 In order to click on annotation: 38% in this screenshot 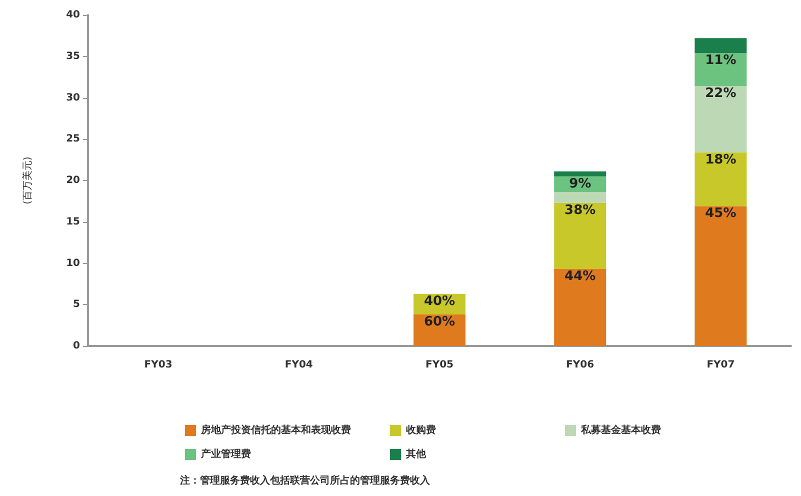, I will do `click(580, 210)`.